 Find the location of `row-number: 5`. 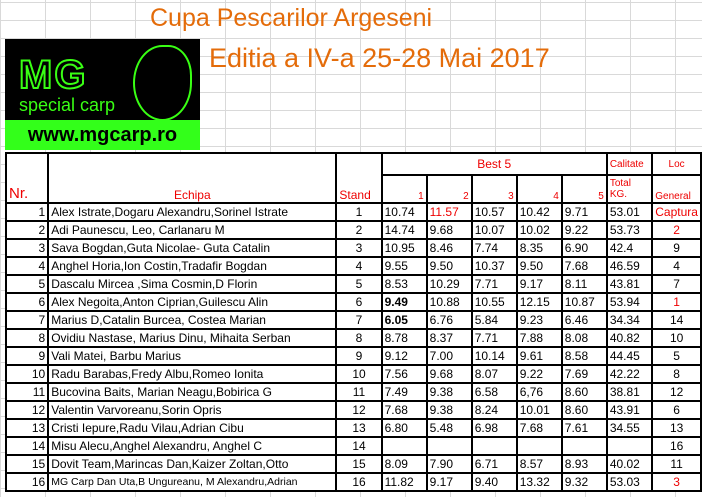

row-number: 5 is located at coordinates (27, 284).